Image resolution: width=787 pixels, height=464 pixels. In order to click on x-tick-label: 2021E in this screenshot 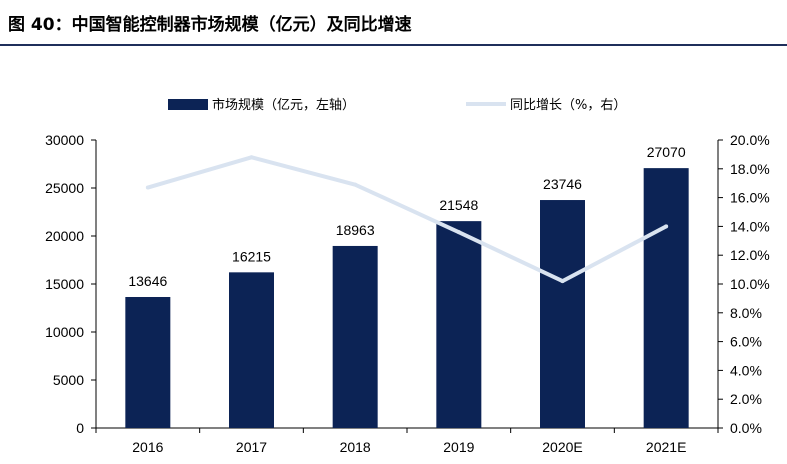, I will do `click(666, 447)`.